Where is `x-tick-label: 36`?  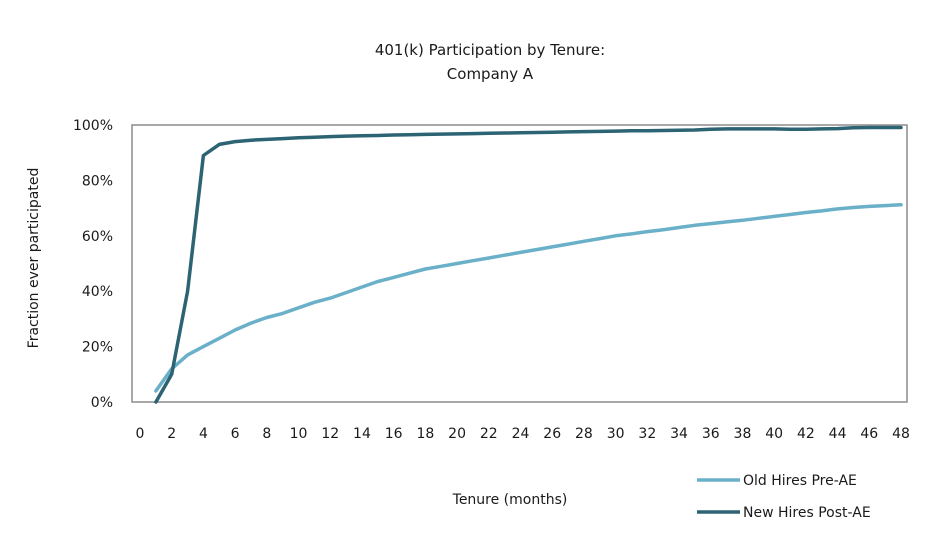 x-tick-label: 36 is located at coordinates (711, 434).